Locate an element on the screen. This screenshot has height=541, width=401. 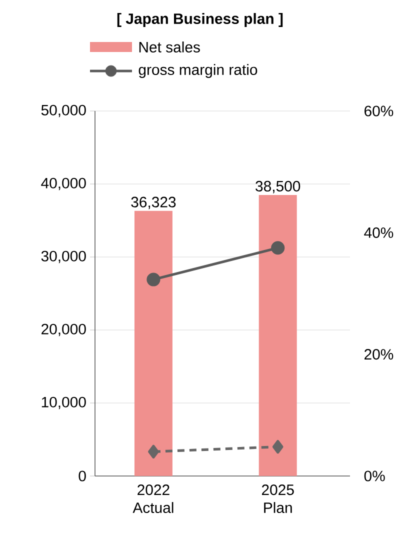
y-tick-label: 30,000 is located at coordinates (63, 257).